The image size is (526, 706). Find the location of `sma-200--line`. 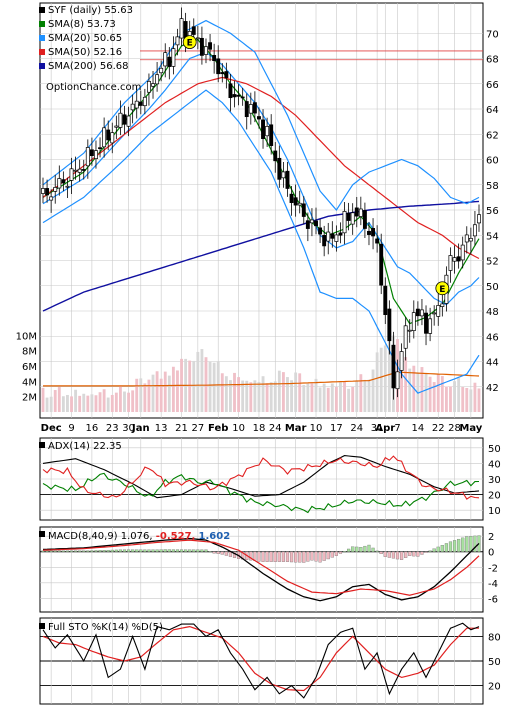

sma-200--line is located at coordinates (261, 256).